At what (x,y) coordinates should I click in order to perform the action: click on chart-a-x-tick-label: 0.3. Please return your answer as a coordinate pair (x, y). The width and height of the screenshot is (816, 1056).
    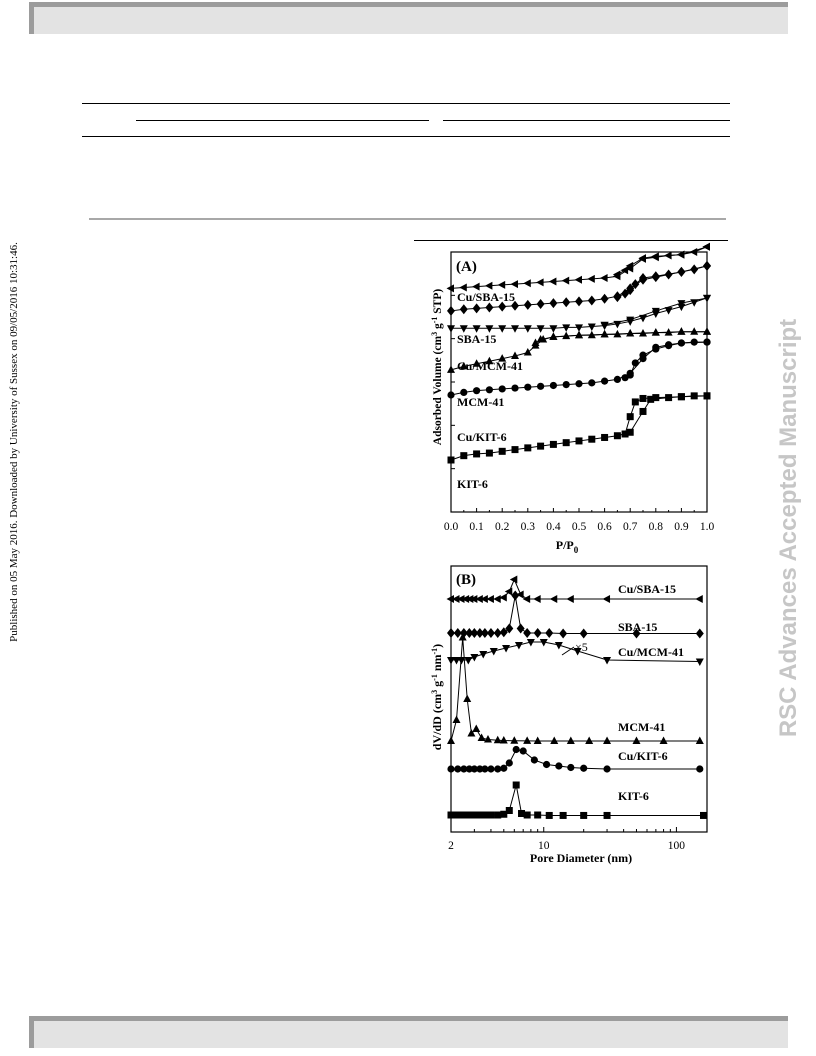
    Looking at the image, I should click on (528, 527).